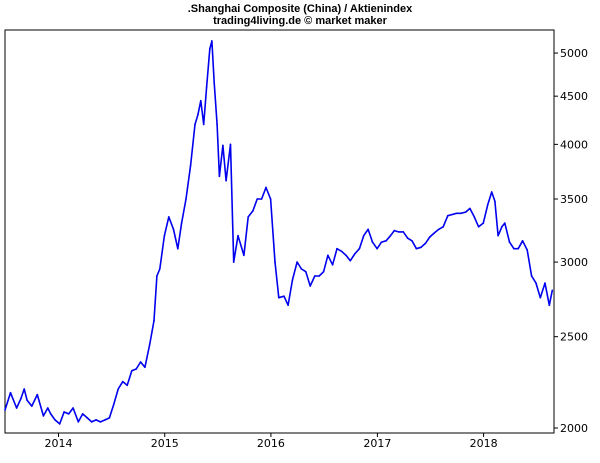 This screenshot has height=463, width=600. I want to click on x-axis: 2014 2015 2016 2017 2018, so click(271, 441).